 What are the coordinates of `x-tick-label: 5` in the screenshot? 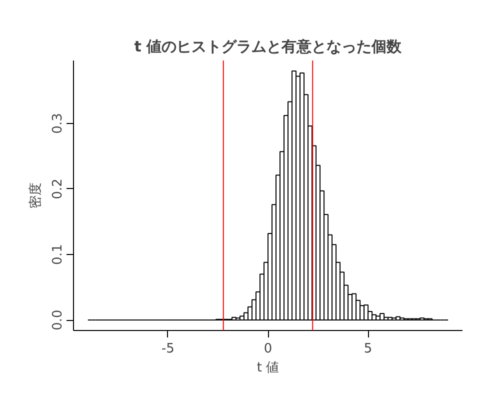 It's located at (368, 349).